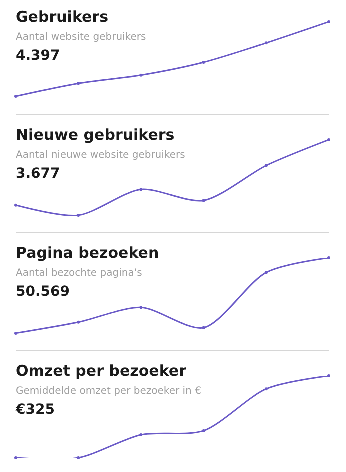 Image resolution: width=346 pixels, height=472 pixels. I want to click on text: Aantal website gebruikers, so click(81, 37).